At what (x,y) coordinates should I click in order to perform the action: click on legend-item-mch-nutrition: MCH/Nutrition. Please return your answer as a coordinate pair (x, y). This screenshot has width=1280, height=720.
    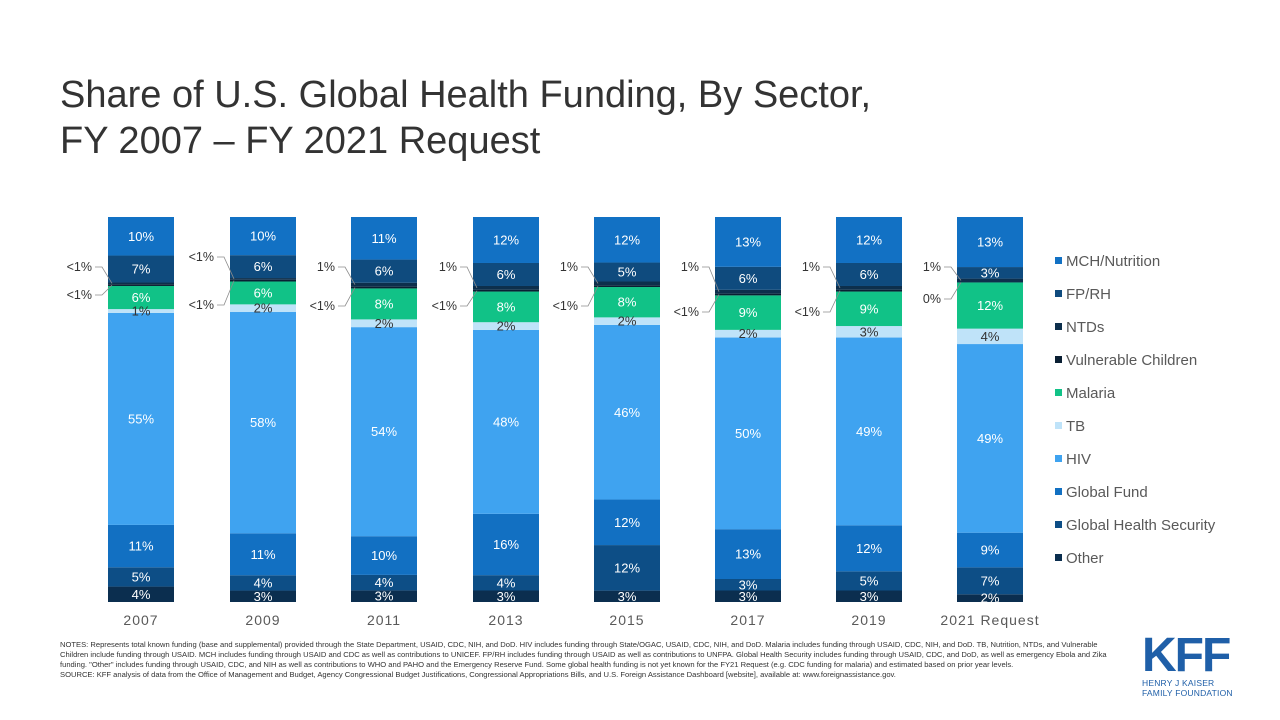
    Looking at the image, I should click on (1107, 261).